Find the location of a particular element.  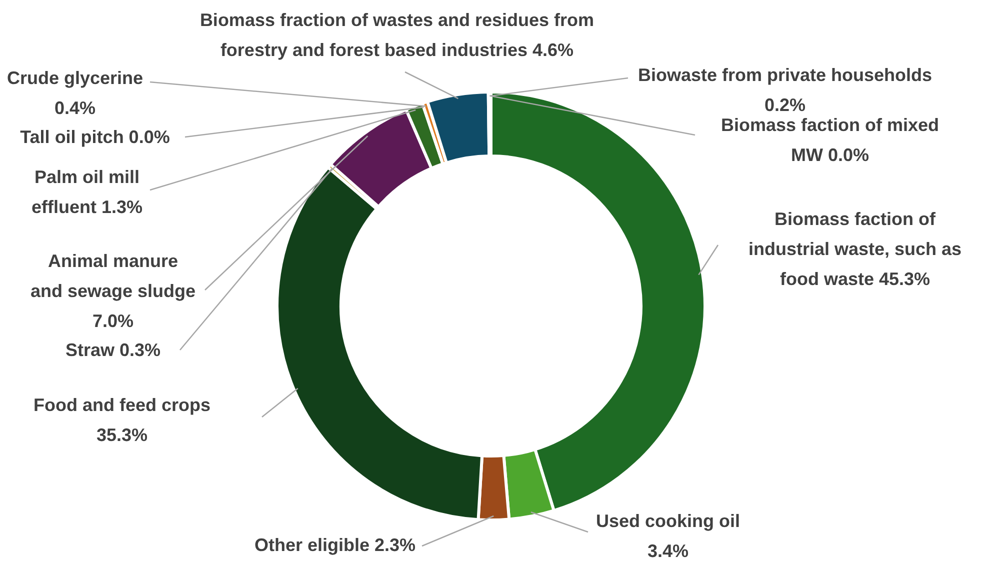

data-label: 35.3% is located at coordinates (122, 435).